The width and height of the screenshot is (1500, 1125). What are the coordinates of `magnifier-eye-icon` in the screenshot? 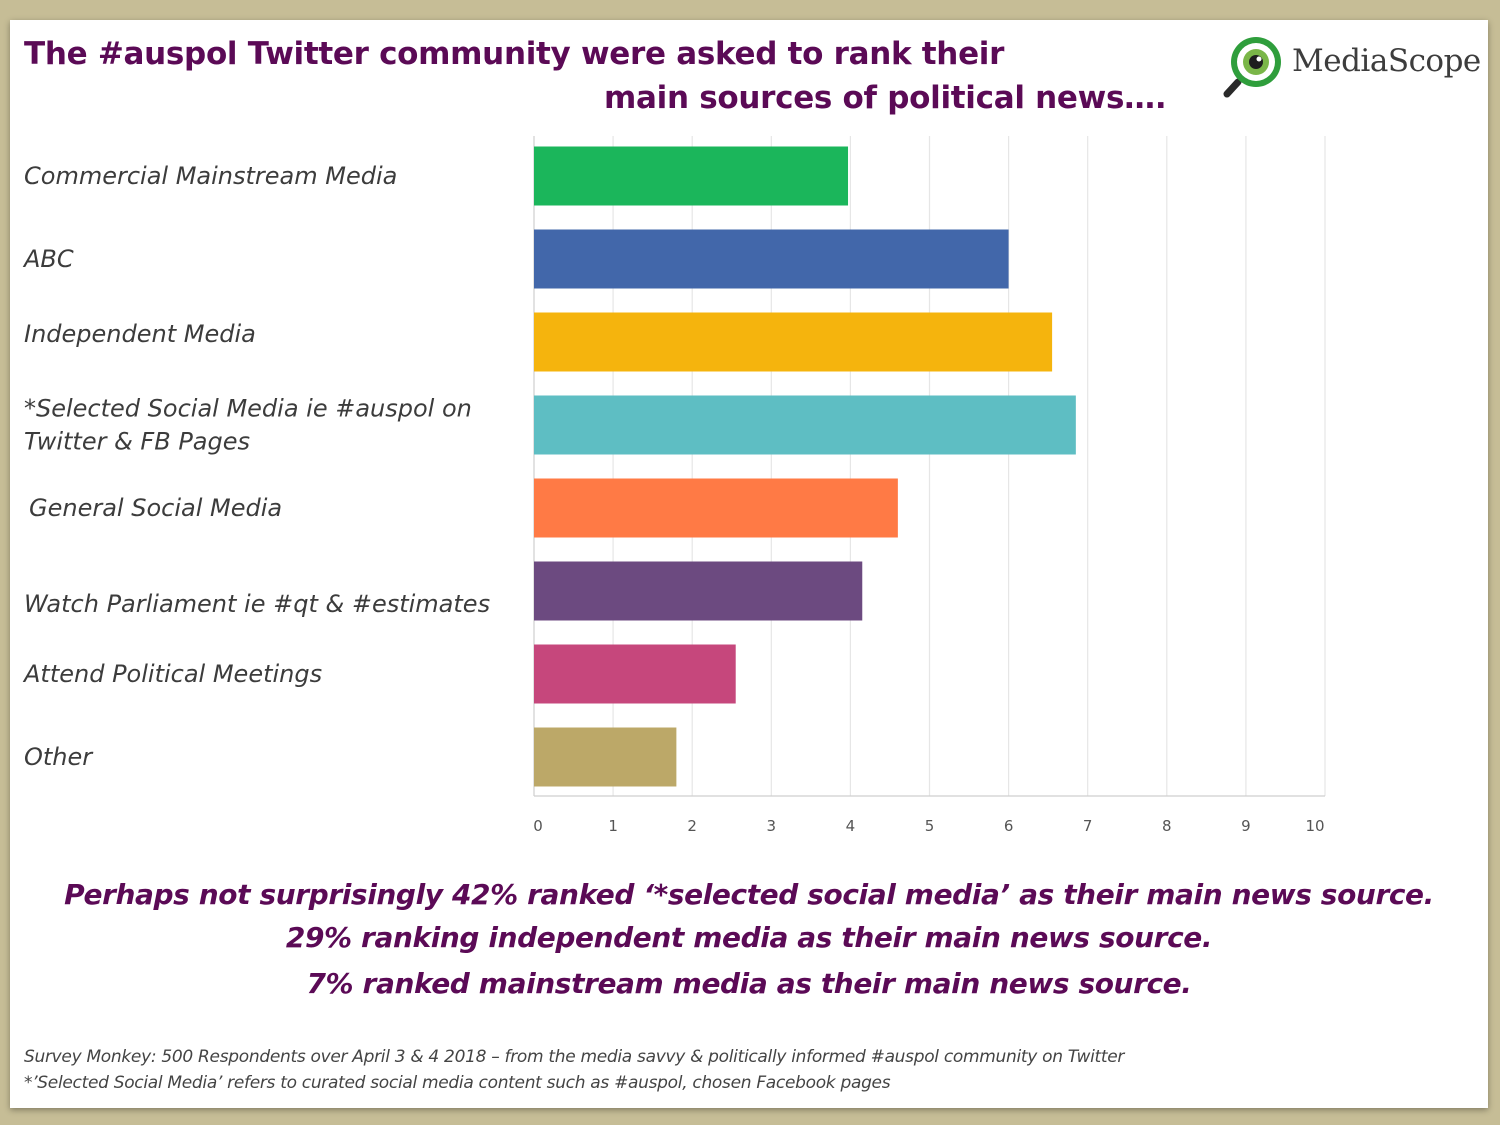 It's located at (1252, 67).